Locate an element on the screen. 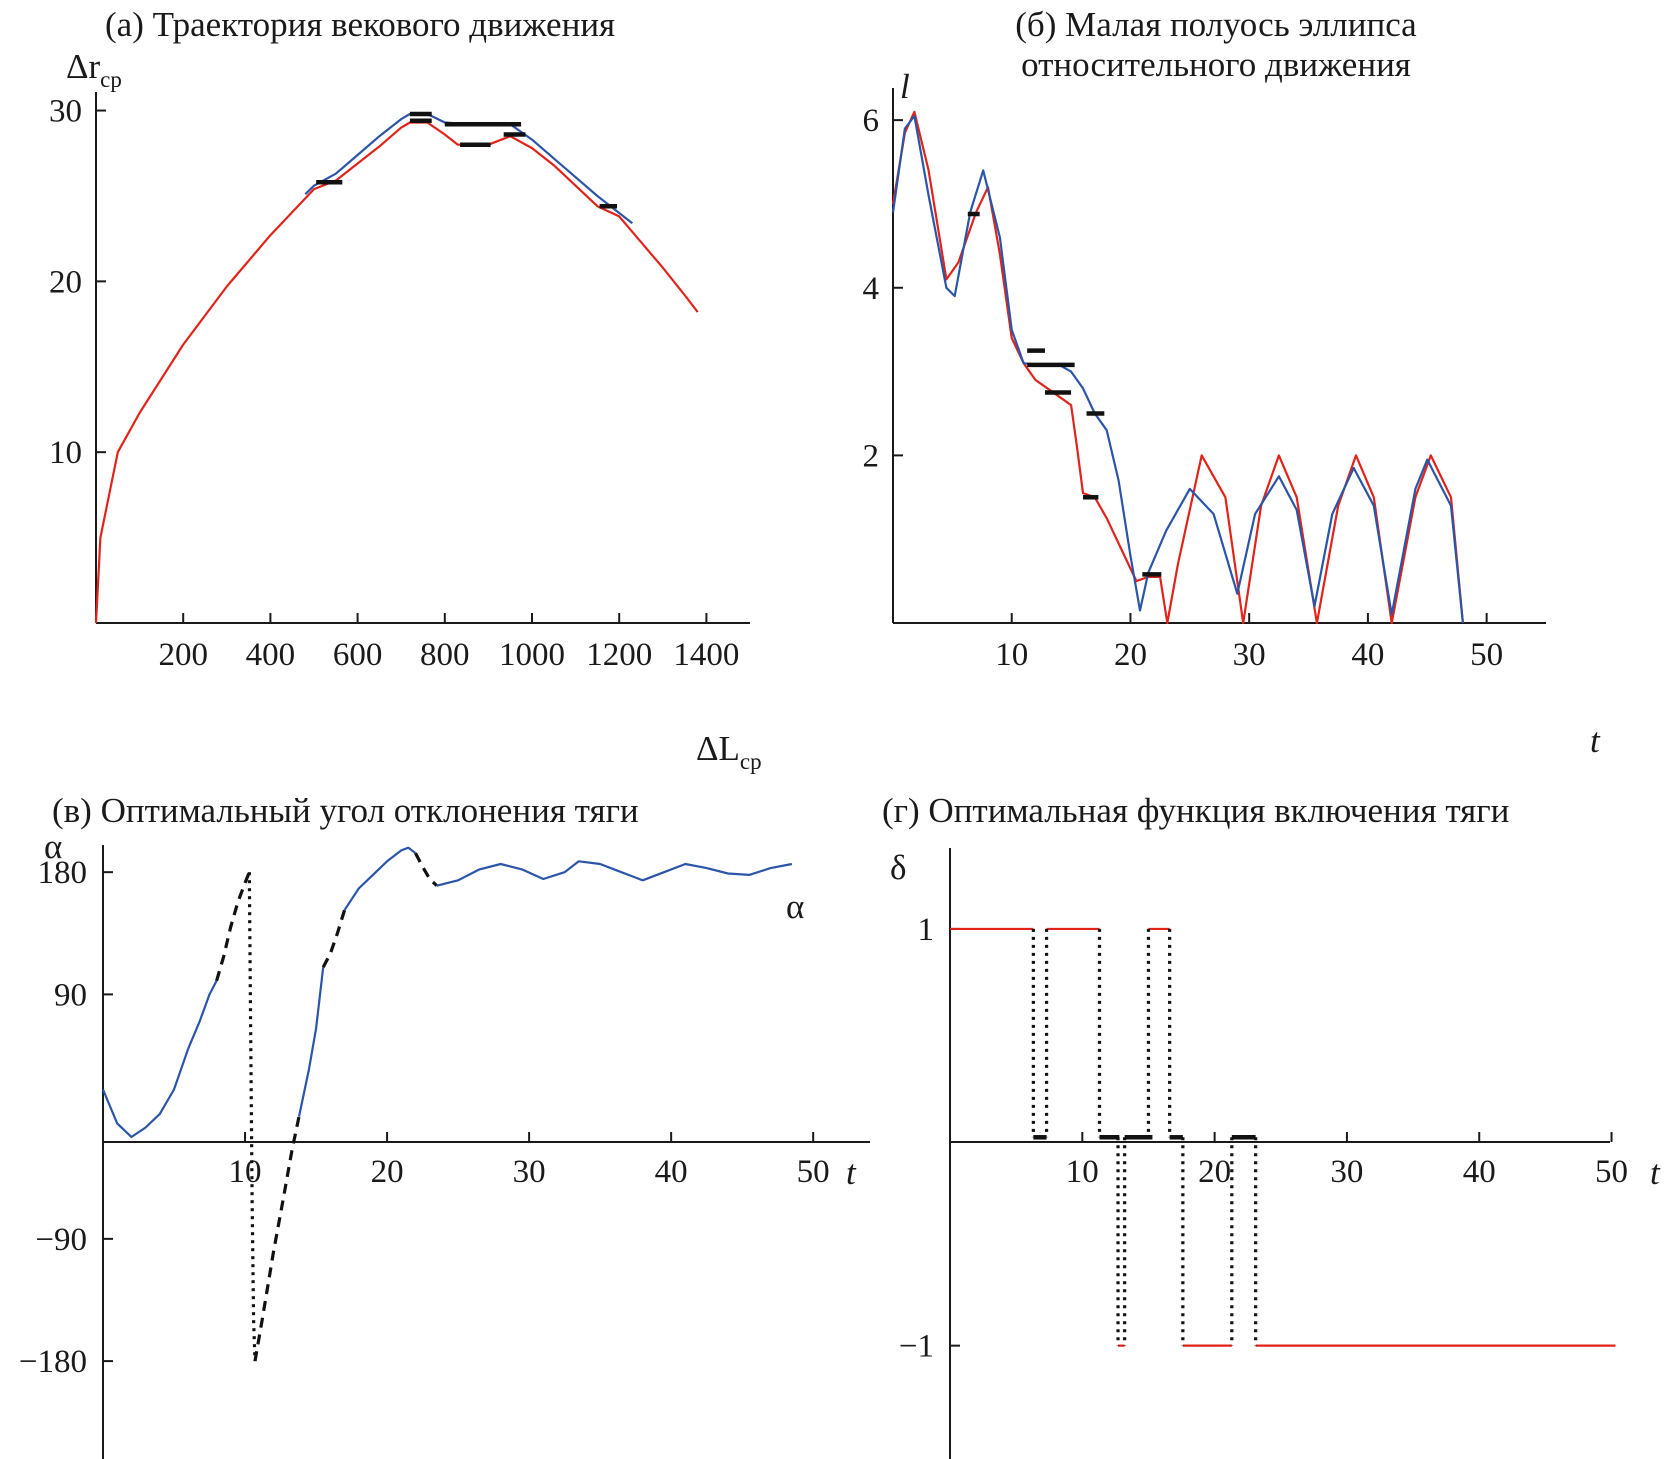 This screenshot has height=1459, width=1664. chart-a-x-tick-label: 400 is located at coordinates (271, 655).